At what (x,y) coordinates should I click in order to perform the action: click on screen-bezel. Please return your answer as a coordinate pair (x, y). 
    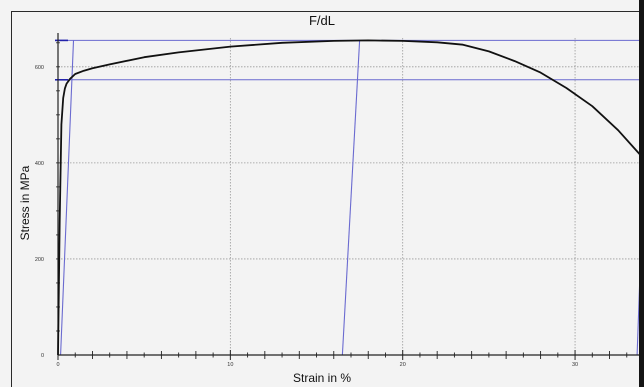
    Looking at the image, I should click on (641, 193).